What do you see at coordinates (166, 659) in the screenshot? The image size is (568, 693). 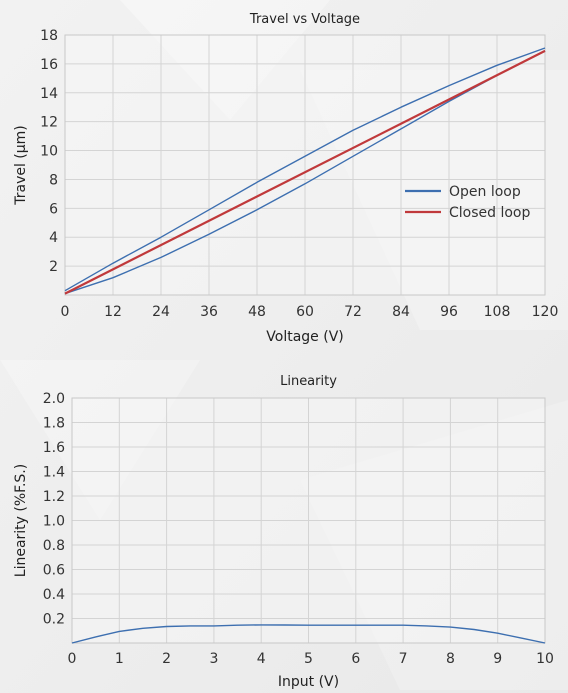 I see `x-tick-label: 2` at bounding box center [166, 659].